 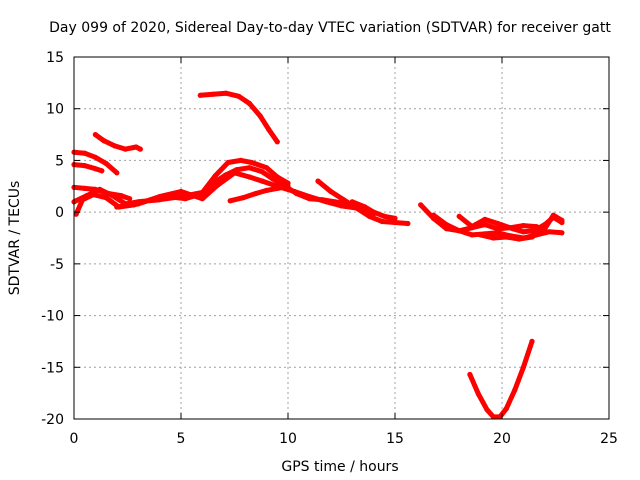 What do you see at coordinates (15, 238) in the screenshot?
I see `y-axis-label: SDTVAR / TECUs` at bounding box center [15, 238].